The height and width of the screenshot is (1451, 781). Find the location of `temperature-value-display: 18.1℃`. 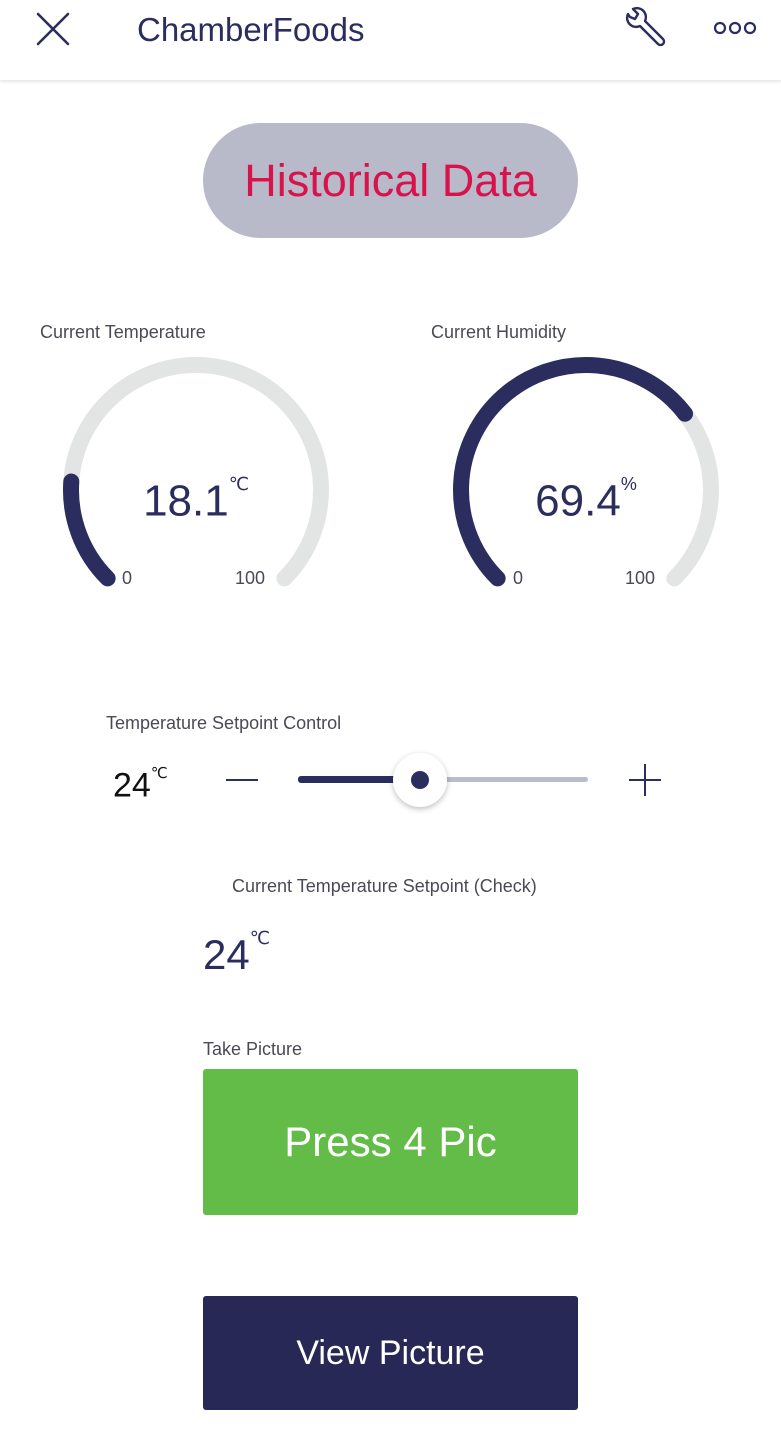

temperature-value-display: 18.1℃ is located at coordinates (196, 498).